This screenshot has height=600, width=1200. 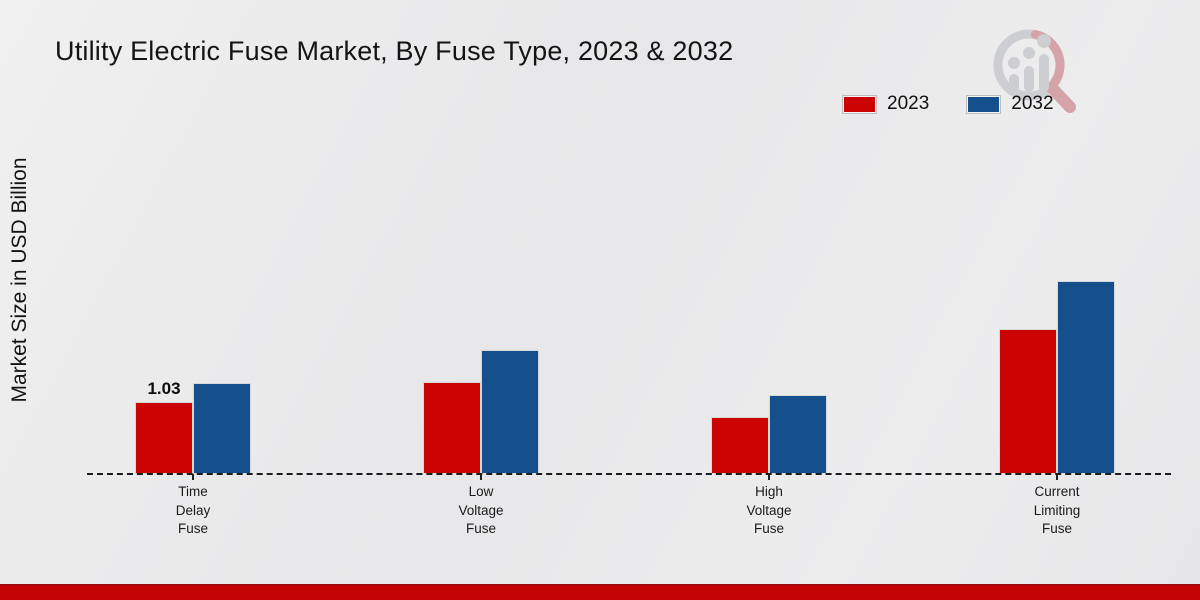 What do you see at coordinates (984, 104) in the screenshot?
I see `legend-swatch-2032` at bounding box center [984, 104].